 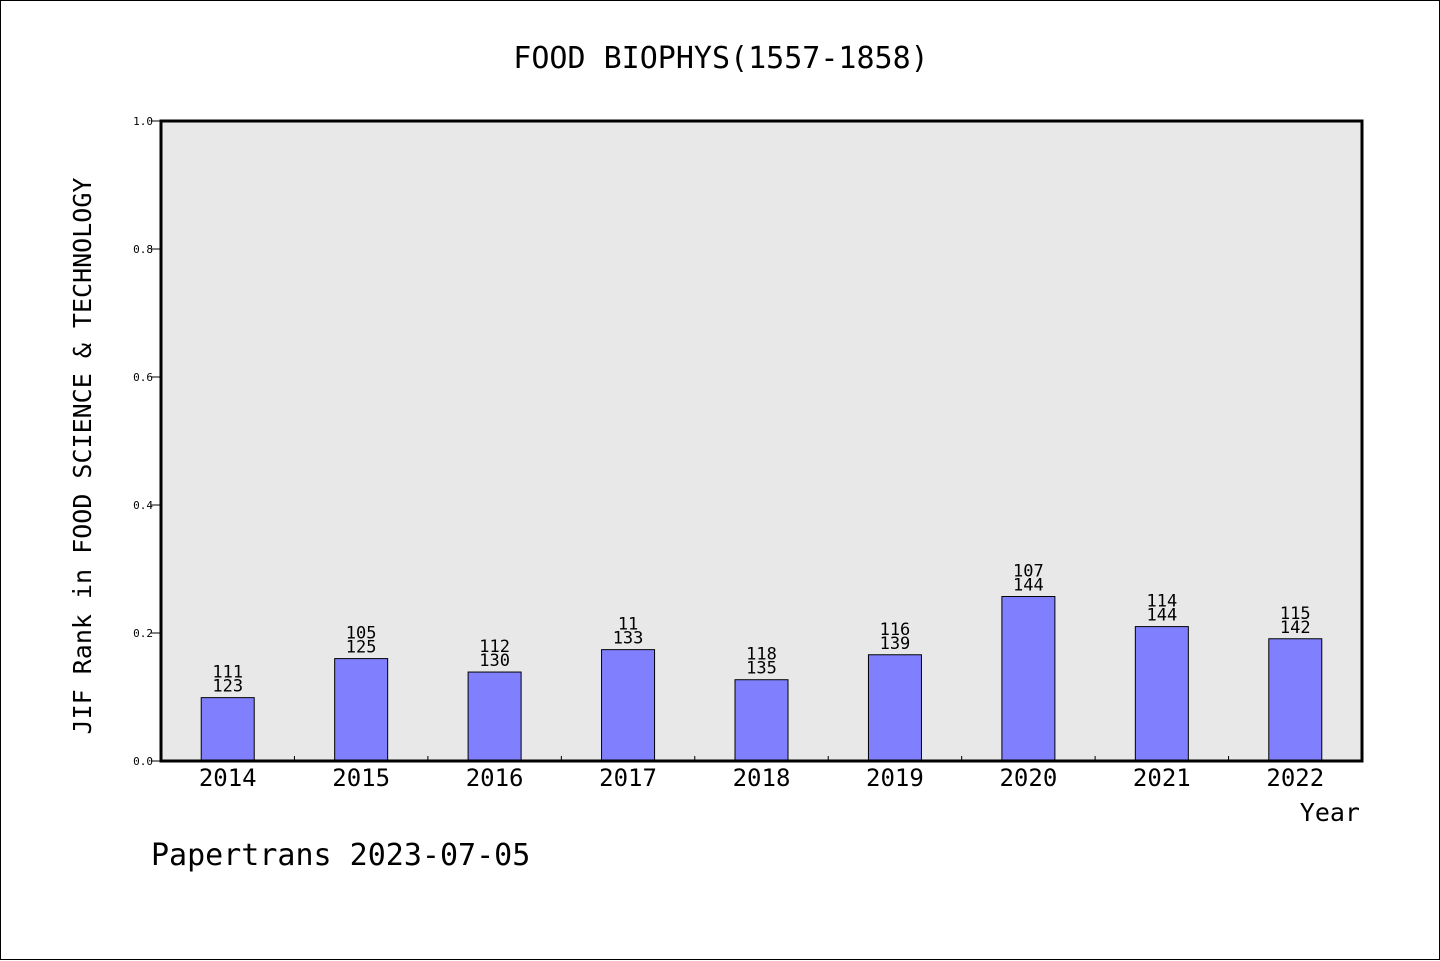 What do you see at coordinates (143, 249) in the screenshot?
I see `y-tick-label: 0.8` at bounding box center [143, 249].